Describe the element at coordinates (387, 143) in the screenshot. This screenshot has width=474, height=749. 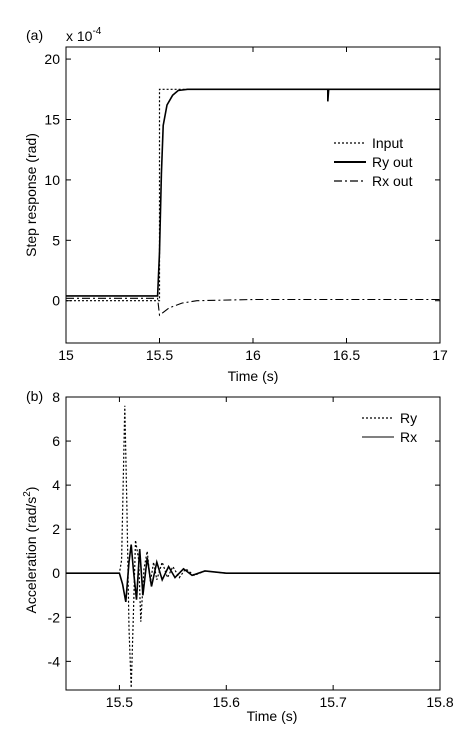
I see `legend-input-label: Input` at that location.